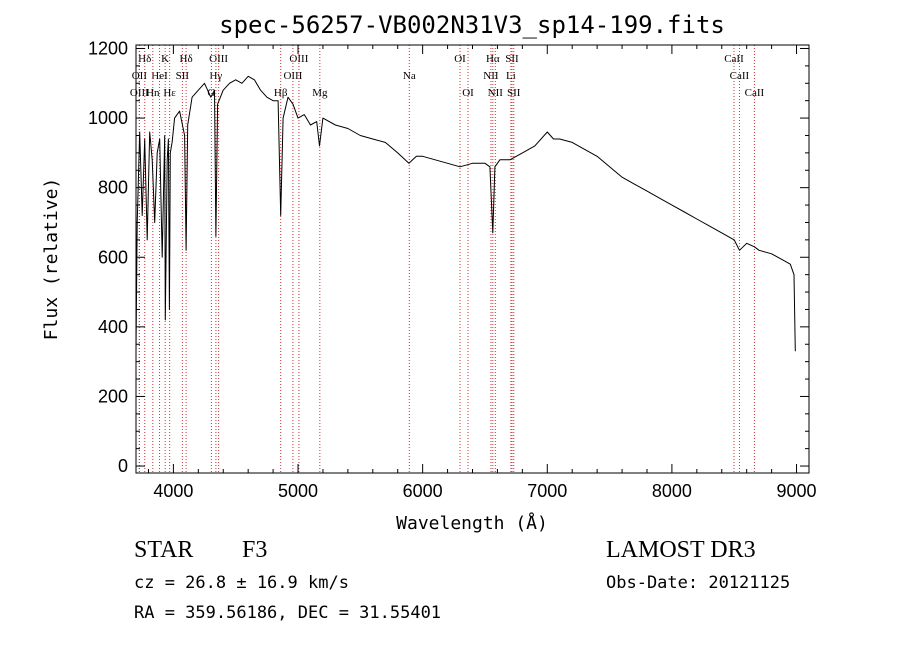  I want to click on line-label: K, so click(165, 59).